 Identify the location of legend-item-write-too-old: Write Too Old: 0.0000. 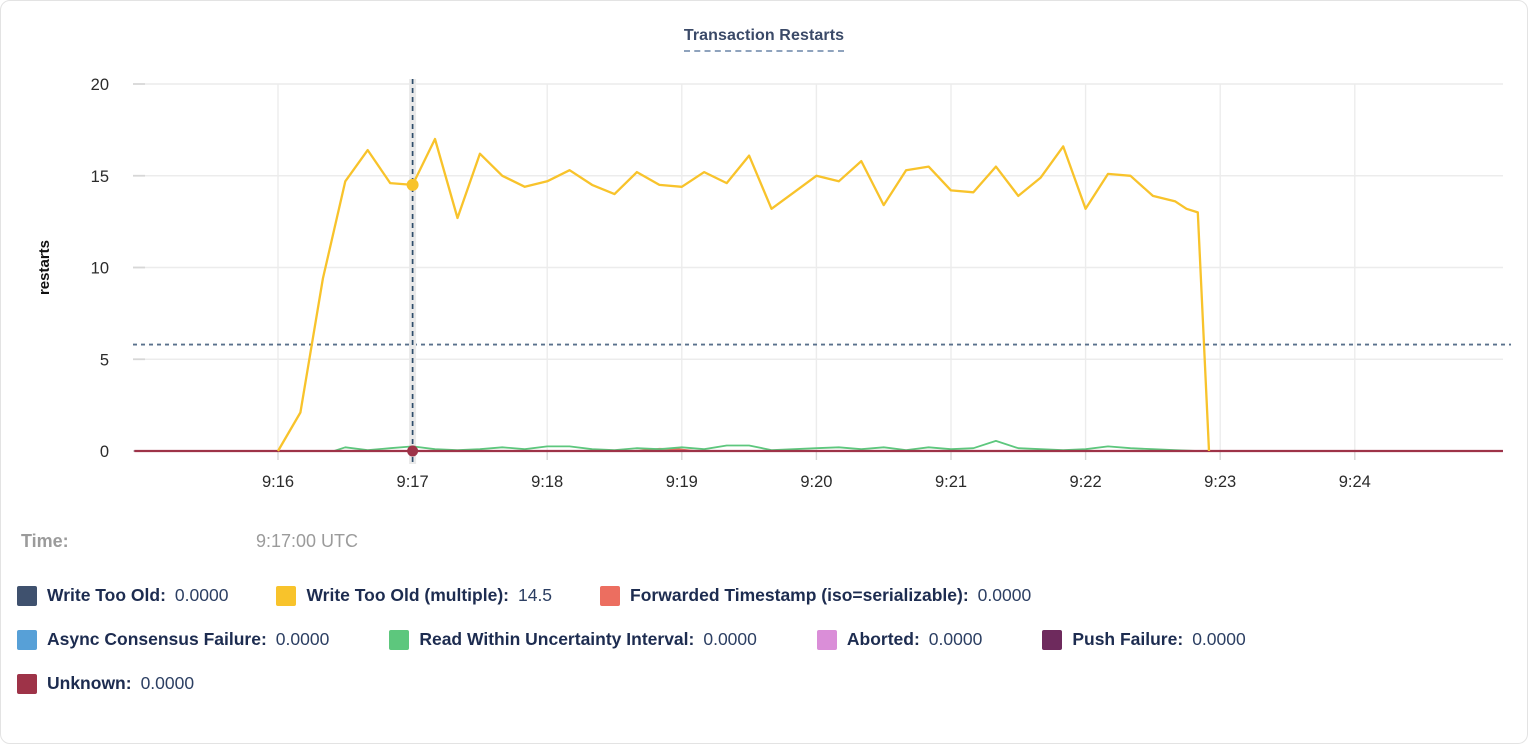
(122, 595).